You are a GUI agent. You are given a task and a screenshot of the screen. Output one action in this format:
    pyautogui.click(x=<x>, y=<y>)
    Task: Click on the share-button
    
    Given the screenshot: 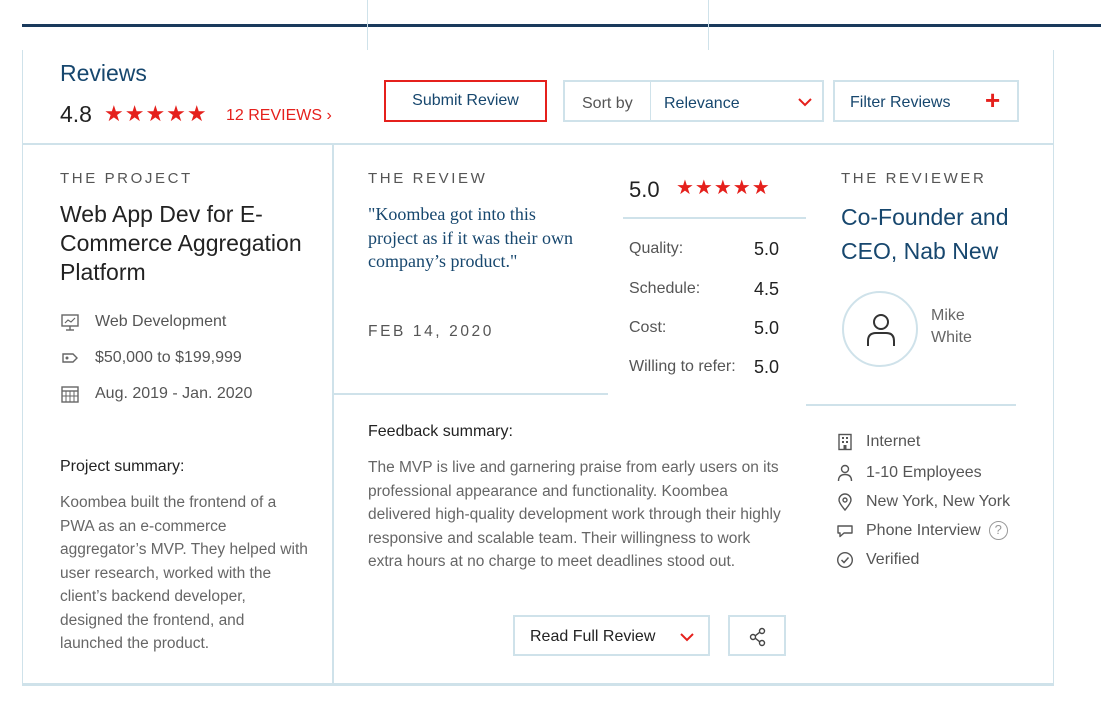 What is the action you would take?
    pyautogui.click(x=757, y=635)
    